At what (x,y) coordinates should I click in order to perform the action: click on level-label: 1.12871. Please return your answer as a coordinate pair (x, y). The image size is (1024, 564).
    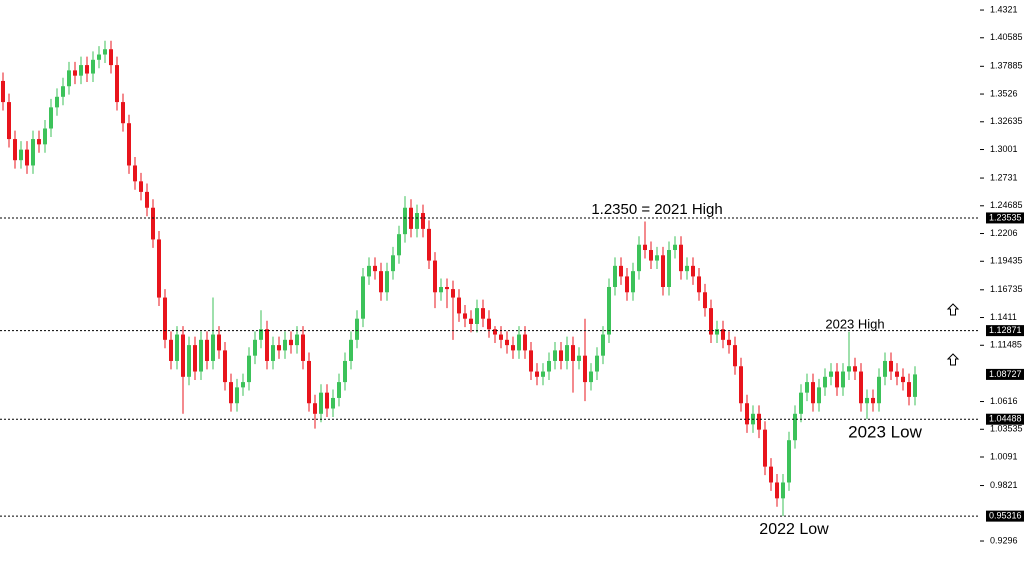
    Looking at the image, I should click on (1005, 330).